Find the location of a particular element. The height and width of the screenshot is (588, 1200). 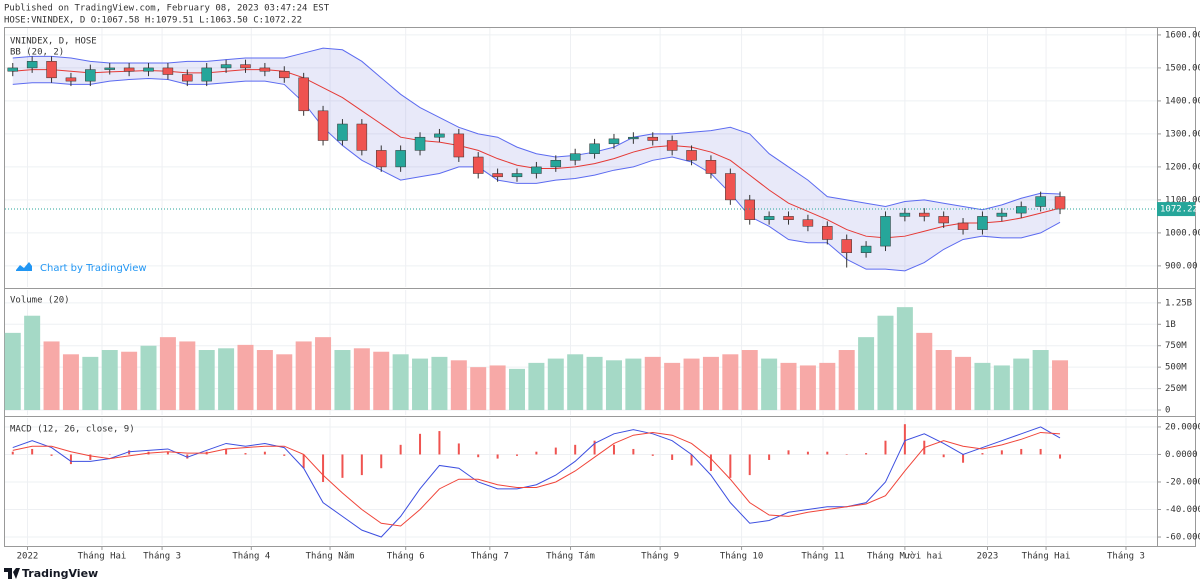

y-tick-label: -20.0000 is located at coordinates (1182, 482).